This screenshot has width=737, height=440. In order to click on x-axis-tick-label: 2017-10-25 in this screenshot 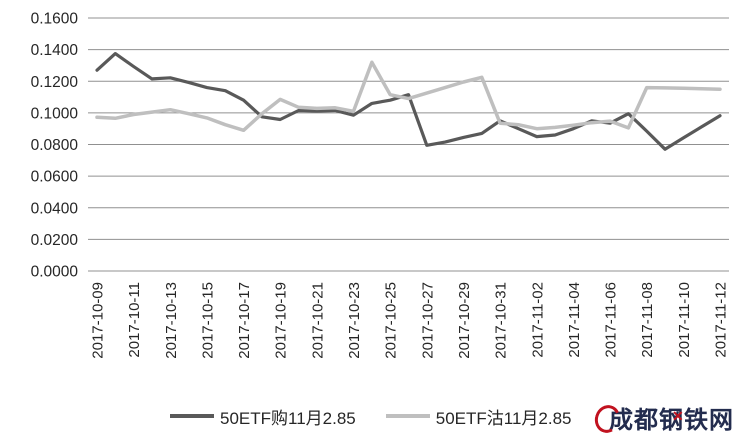, I will do `click(391, 320)`.